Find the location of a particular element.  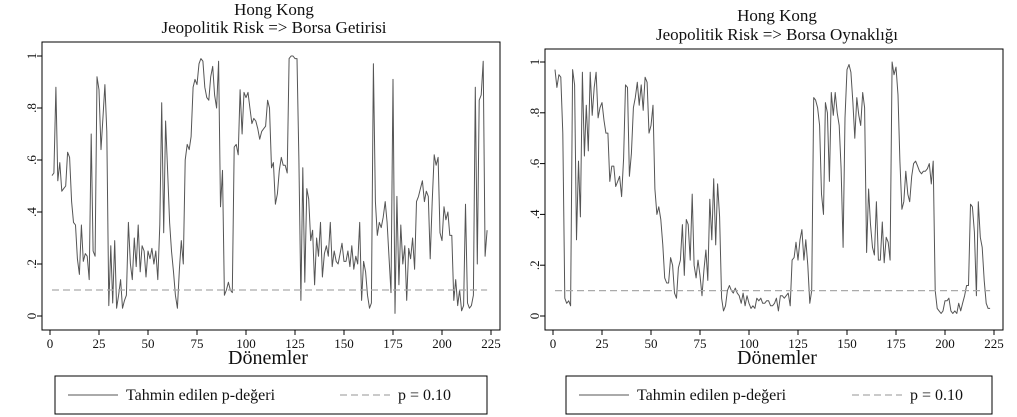

left-chart-subtitle: Jeopolitik Risk => Borsa Getirisi is located at coordinates (273, 27).